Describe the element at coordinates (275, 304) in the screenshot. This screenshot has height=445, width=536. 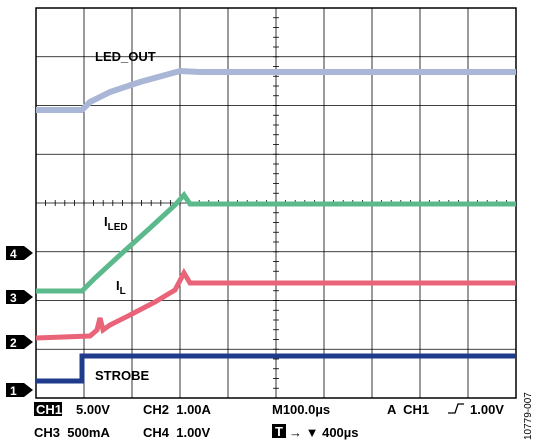
I see `trace-i-l` at that location.